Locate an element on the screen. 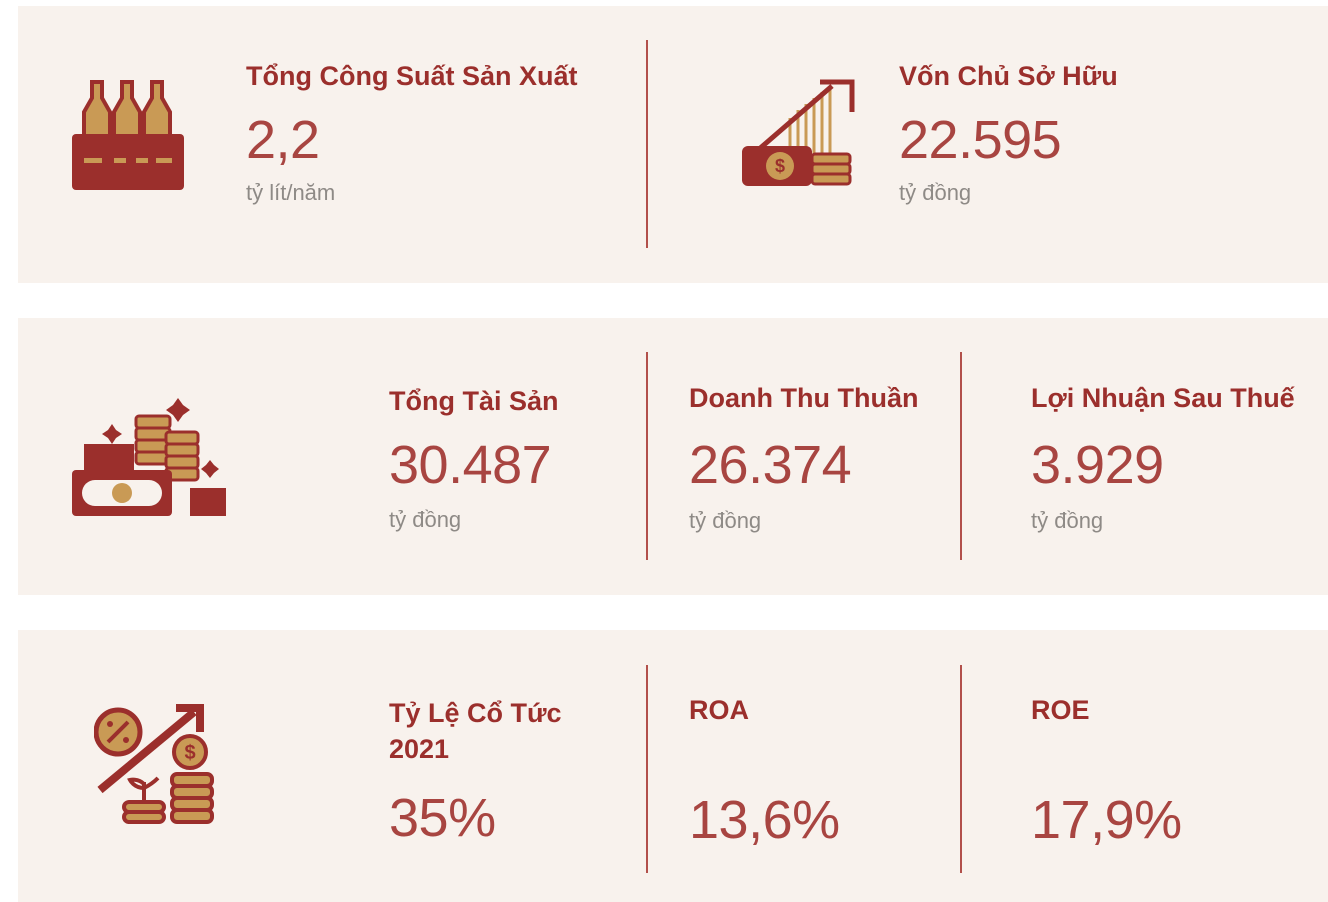  dividend-icon: $ is located at coordinates (154, 764).